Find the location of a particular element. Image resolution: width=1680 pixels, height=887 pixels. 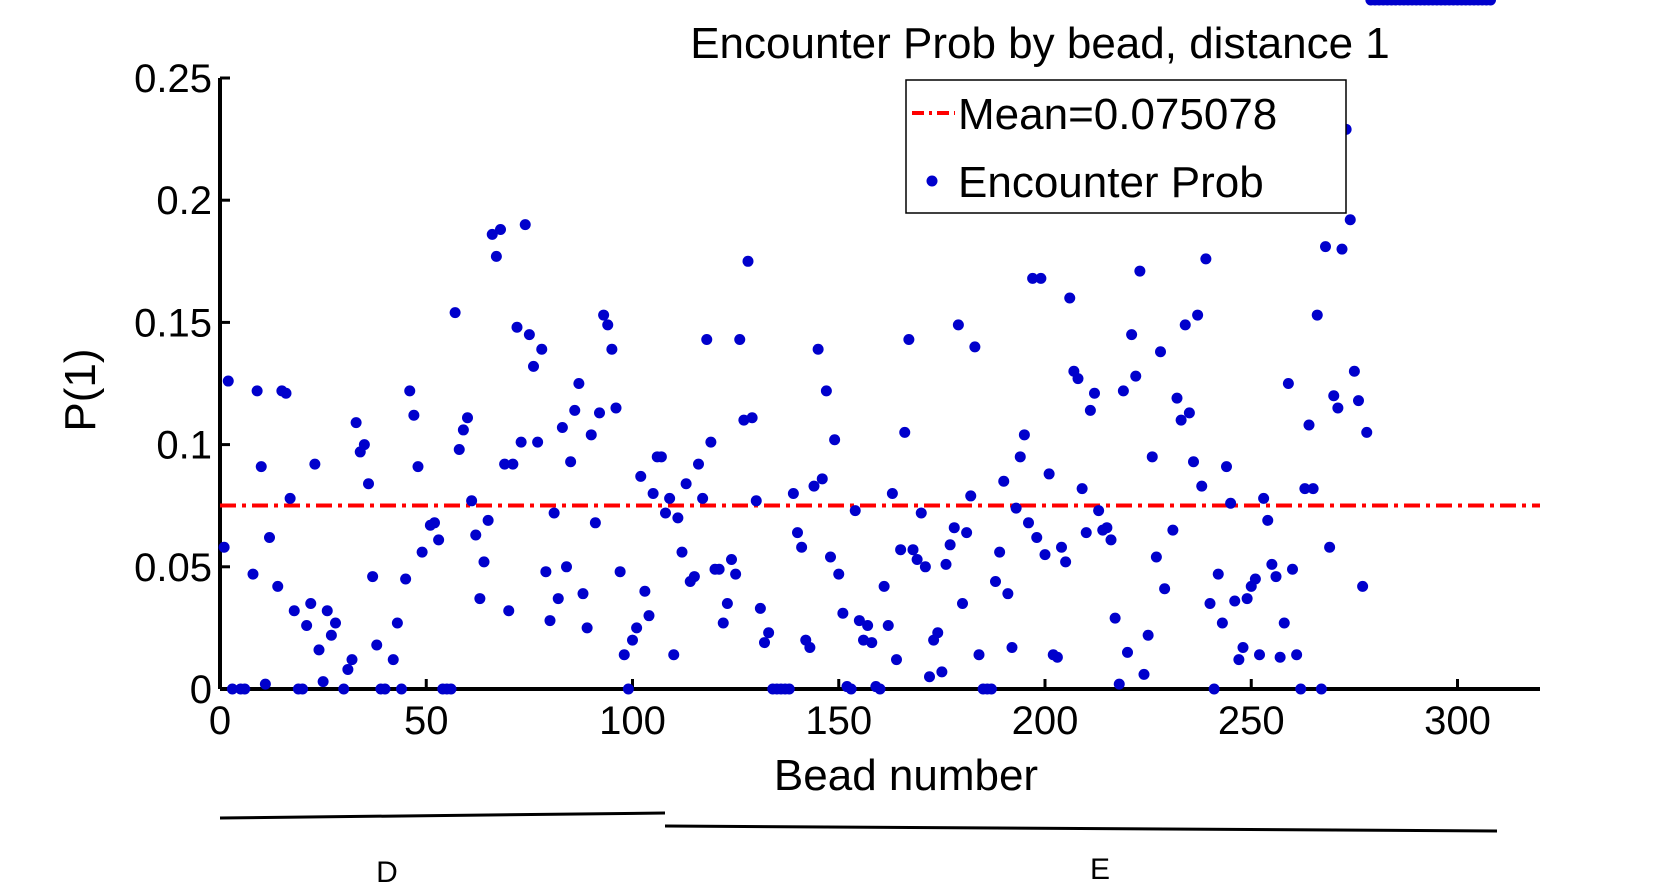

x-tick-label: 150 is located at coordinates (838, 721).